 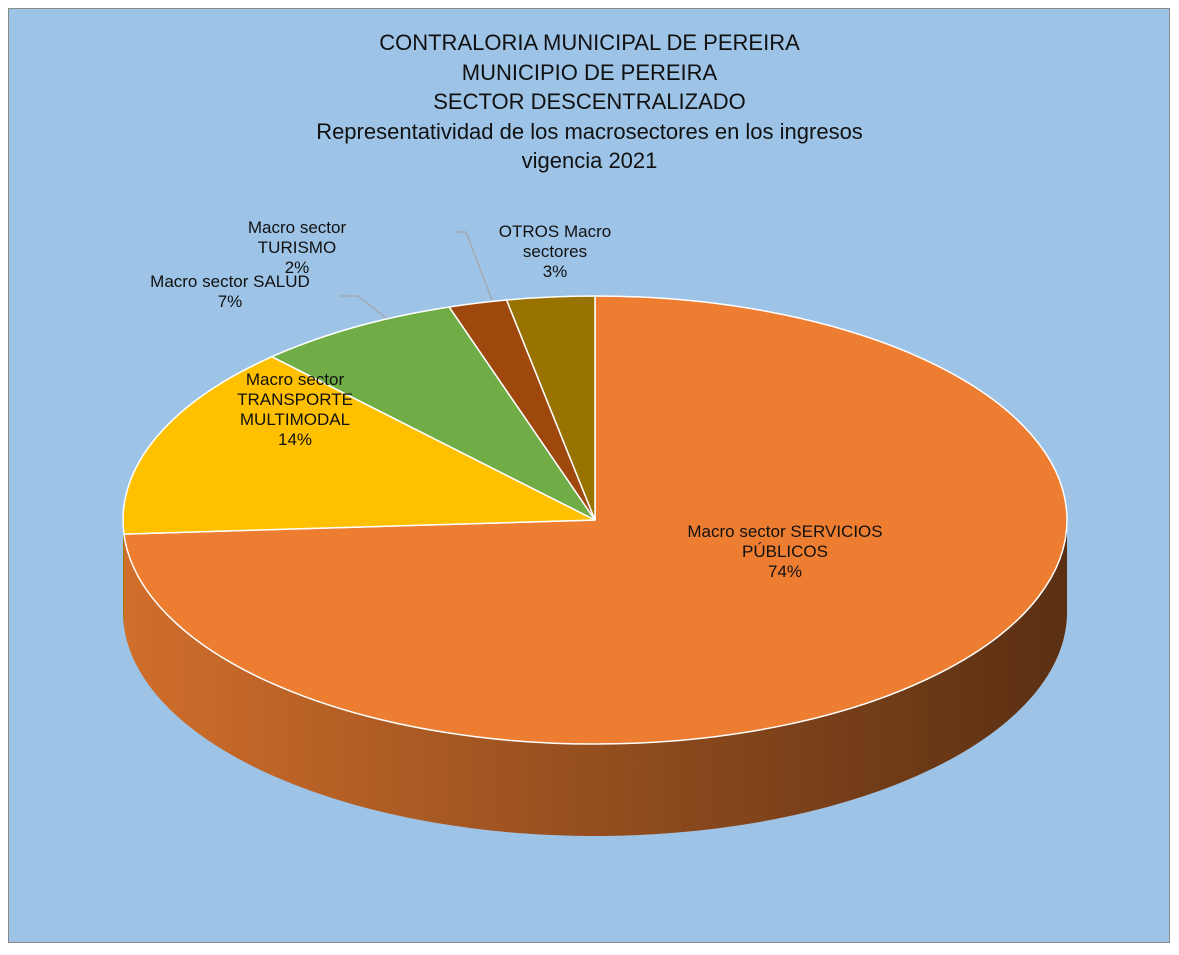 I want to click on value-label: 74%, so click(x=785, y=571).